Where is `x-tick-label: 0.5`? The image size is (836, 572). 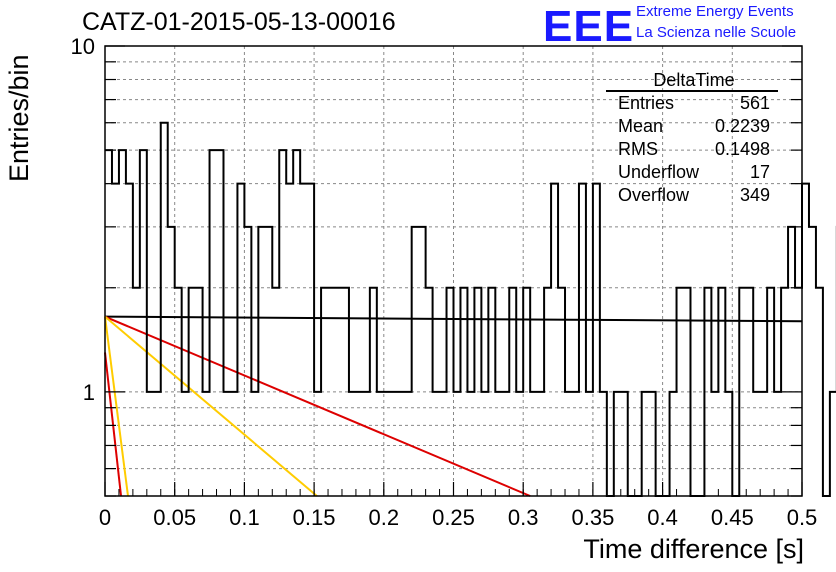
x-tick-label: 0.5 is located at coordinates (802, 517).